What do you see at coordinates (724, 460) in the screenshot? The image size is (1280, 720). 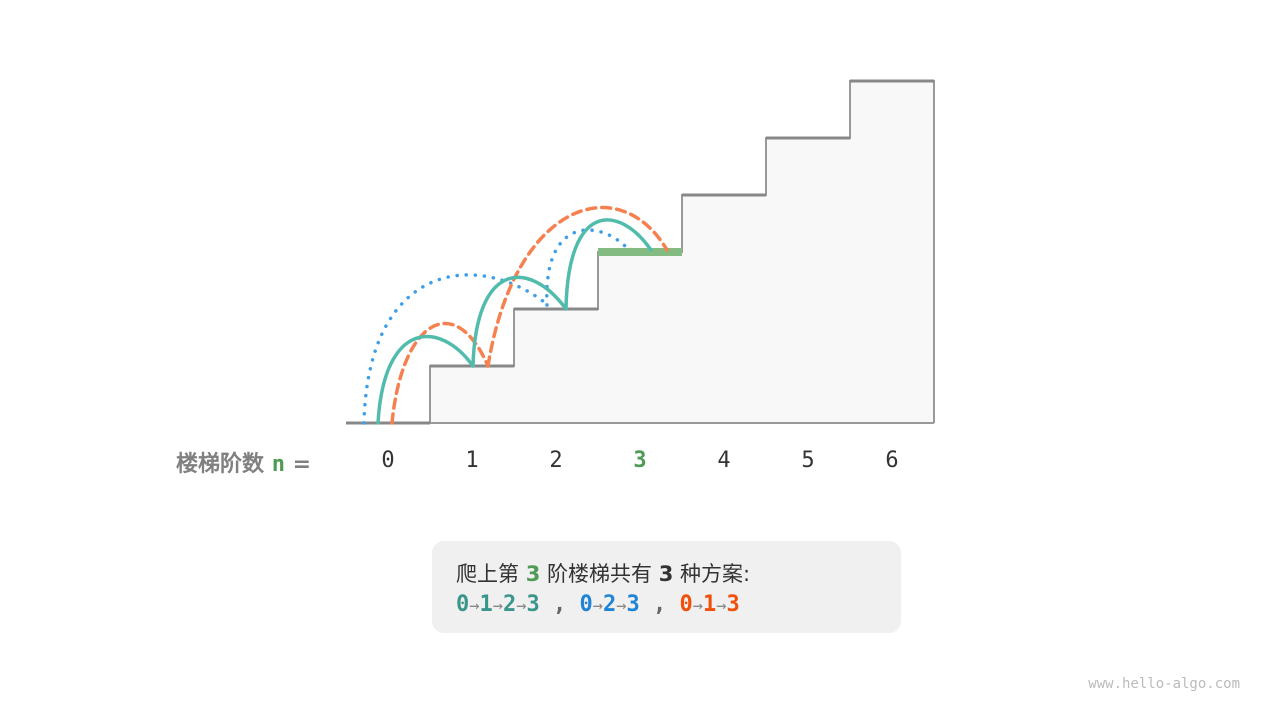 I see `step-label: 4` at bounding box center [724, 460].